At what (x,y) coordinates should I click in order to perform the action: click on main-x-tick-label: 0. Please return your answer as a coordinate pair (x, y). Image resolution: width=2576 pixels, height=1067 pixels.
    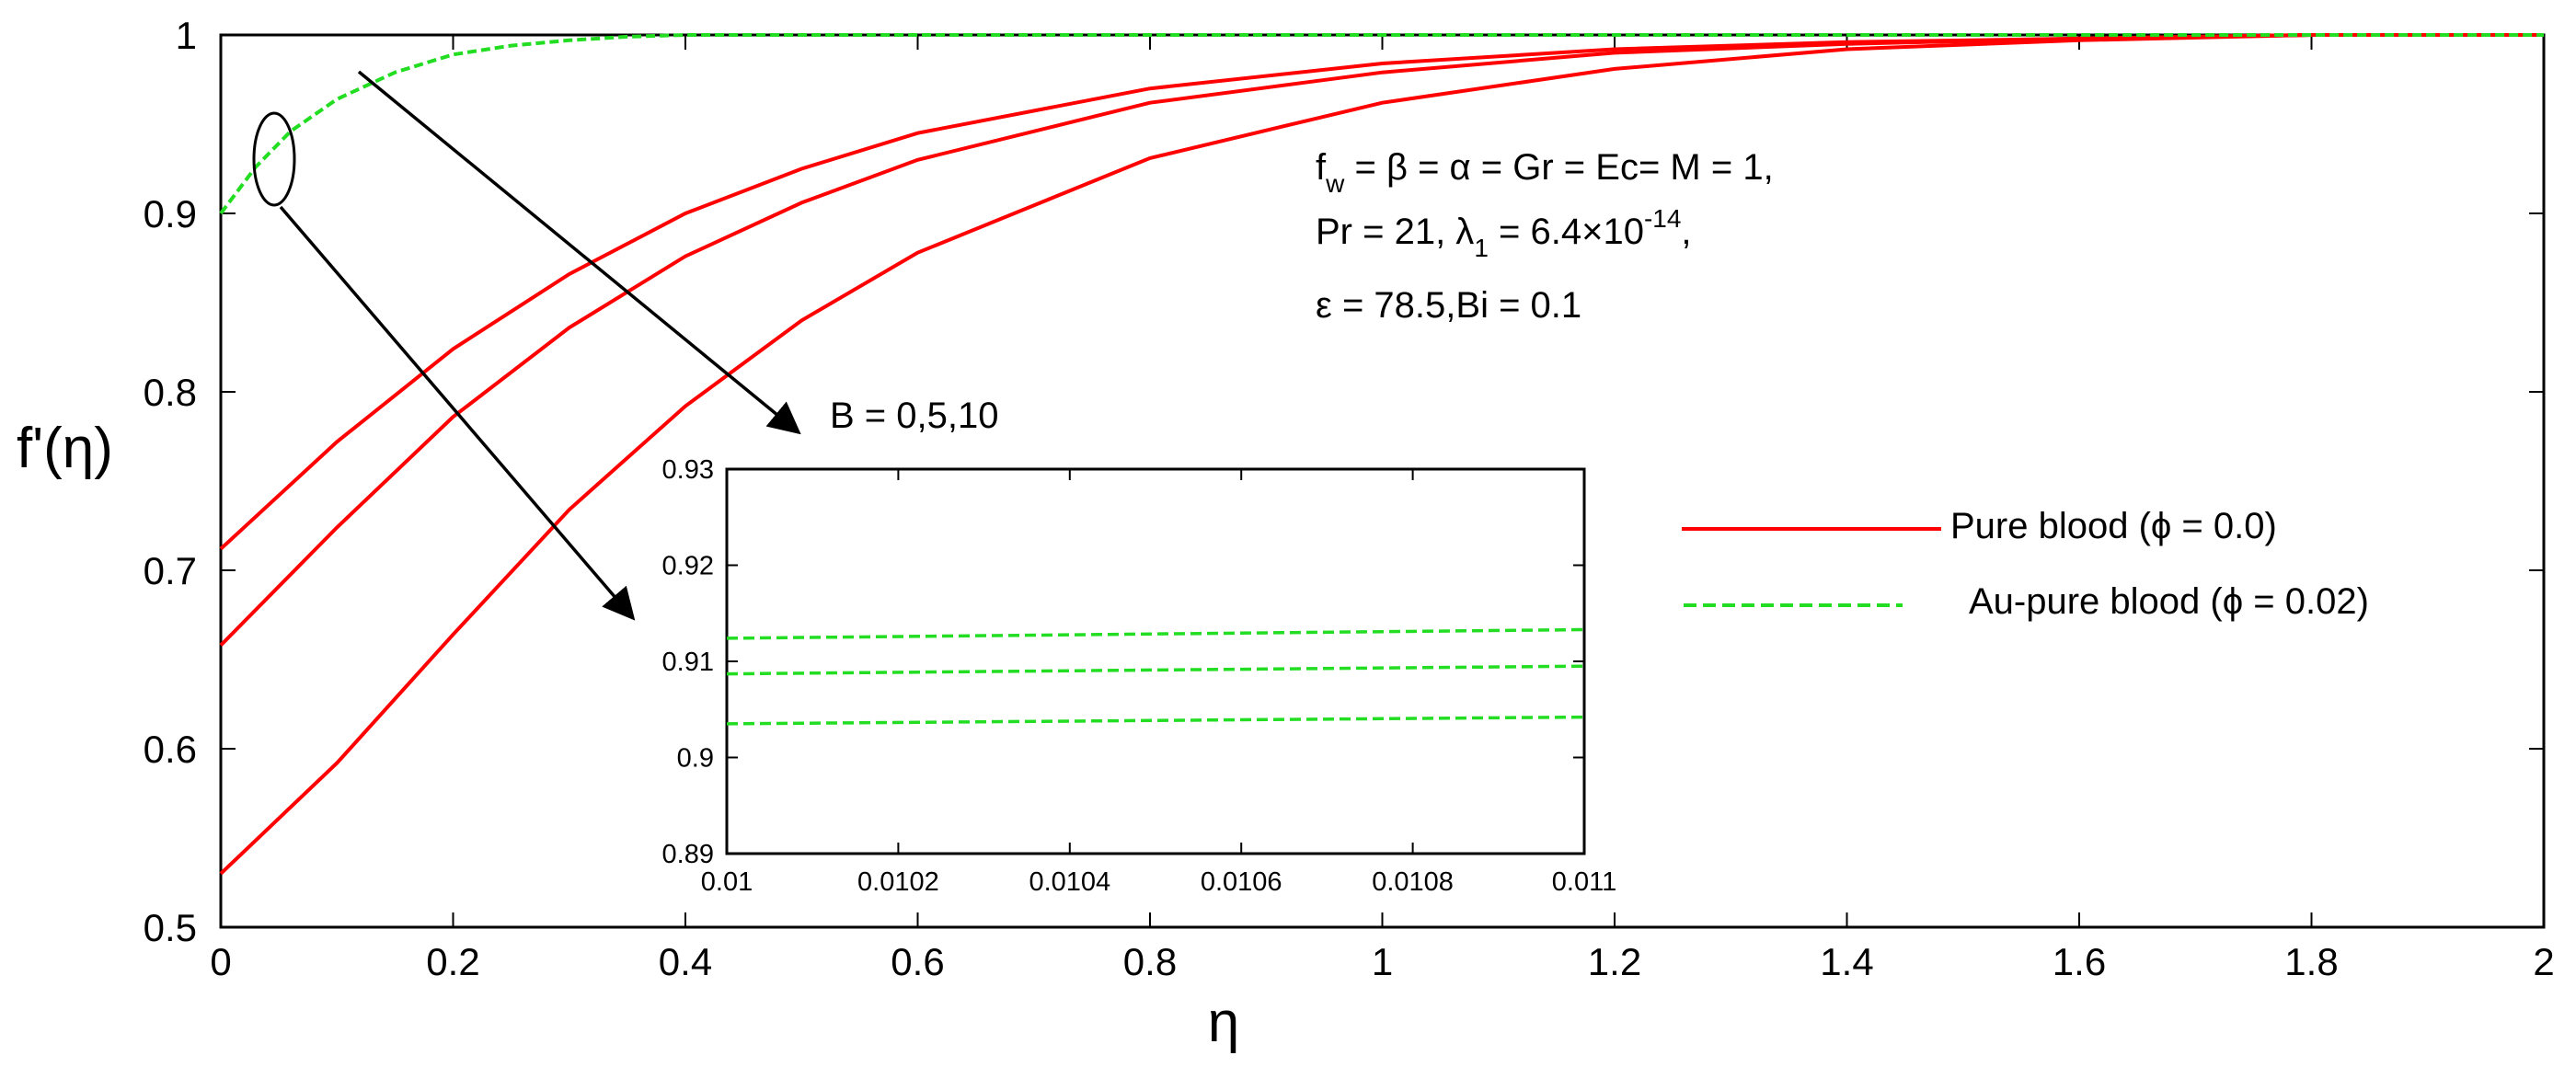
    Looking at the image, I should click on (220, 961).